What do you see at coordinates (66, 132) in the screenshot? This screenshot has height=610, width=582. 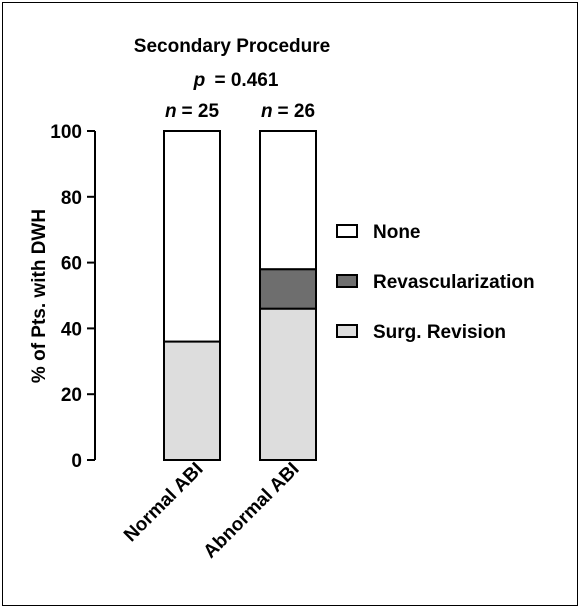 I see `y-tick-label: 100` at bounding box center [66, 132].